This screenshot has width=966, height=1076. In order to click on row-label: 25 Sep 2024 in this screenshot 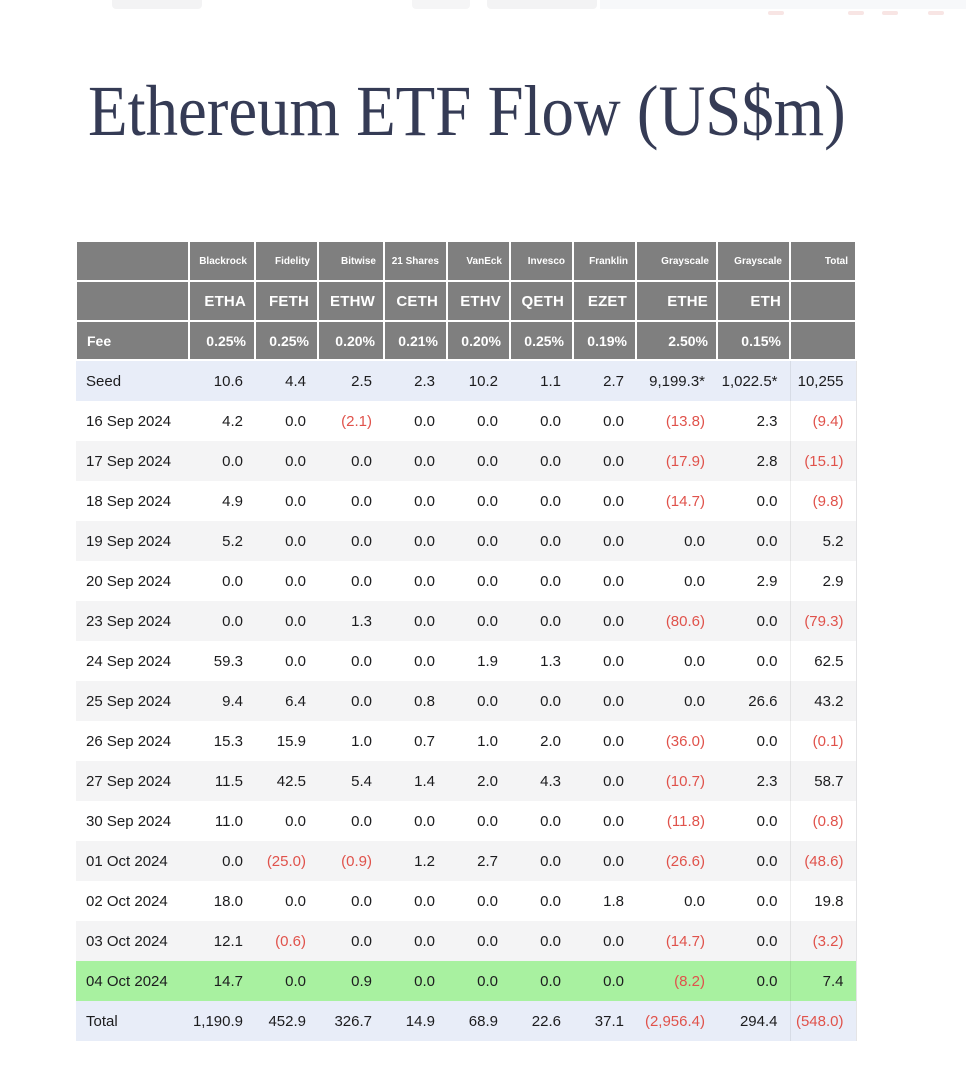, I will do `click(132, 701)`.